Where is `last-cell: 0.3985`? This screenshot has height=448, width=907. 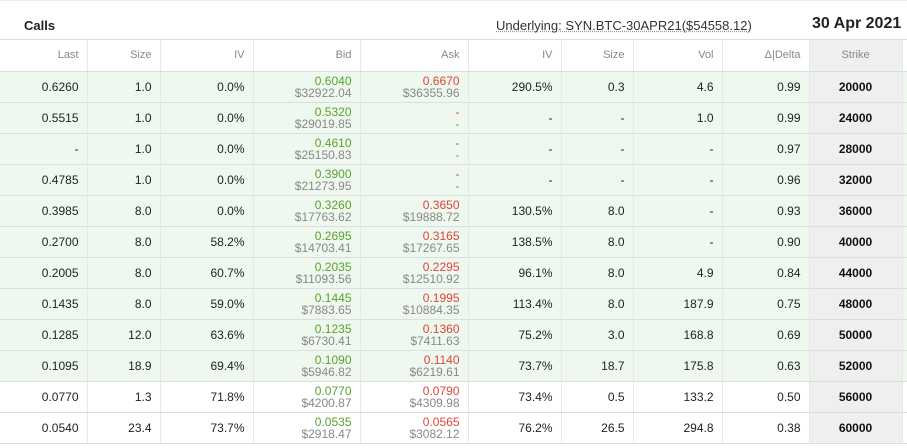
last-cell: 0.3985 is located at coordinates (44, 211).